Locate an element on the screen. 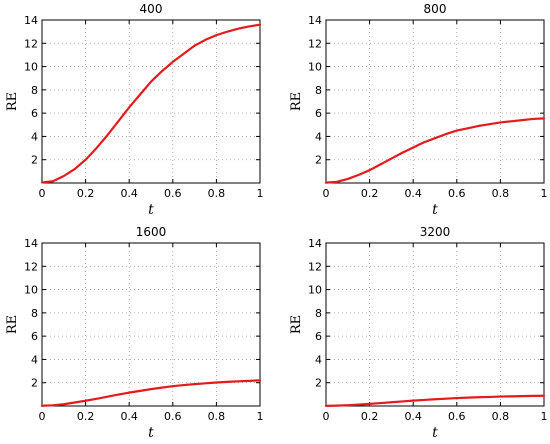 This screenshot has height=444, width=550. chart-title: 800 is located at coordinates (435, 9).